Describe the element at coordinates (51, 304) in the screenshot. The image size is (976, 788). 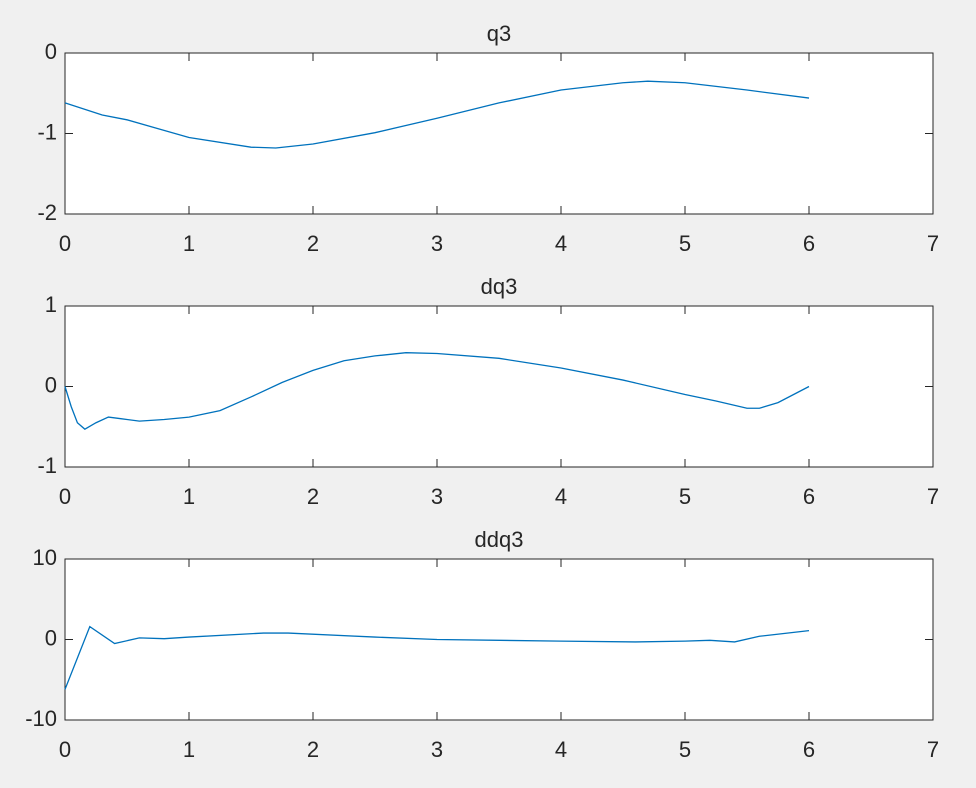
I see `y-tick-label: 1` at that location.